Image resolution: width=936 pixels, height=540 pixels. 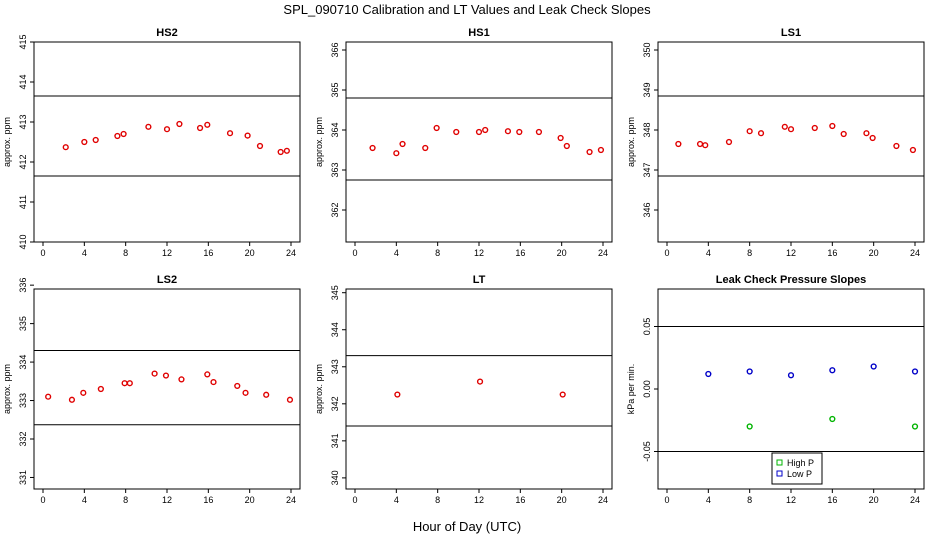 What do you see at coordinates (799, 474) in the screenshot?
I see `legend-label: Low P` at bounding box center [799, 474].